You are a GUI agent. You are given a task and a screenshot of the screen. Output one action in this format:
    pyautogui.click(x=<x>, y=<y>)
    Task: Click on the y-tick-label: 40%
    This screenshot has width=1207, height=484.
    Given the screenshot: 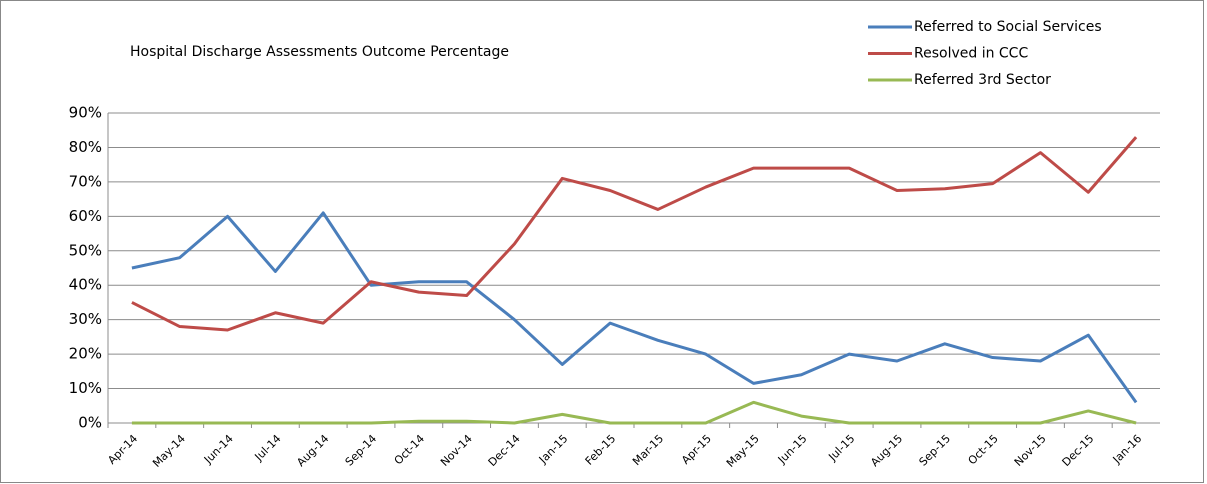 What is the action you would take?
    pyautogui.click(x=85, y=285)
    